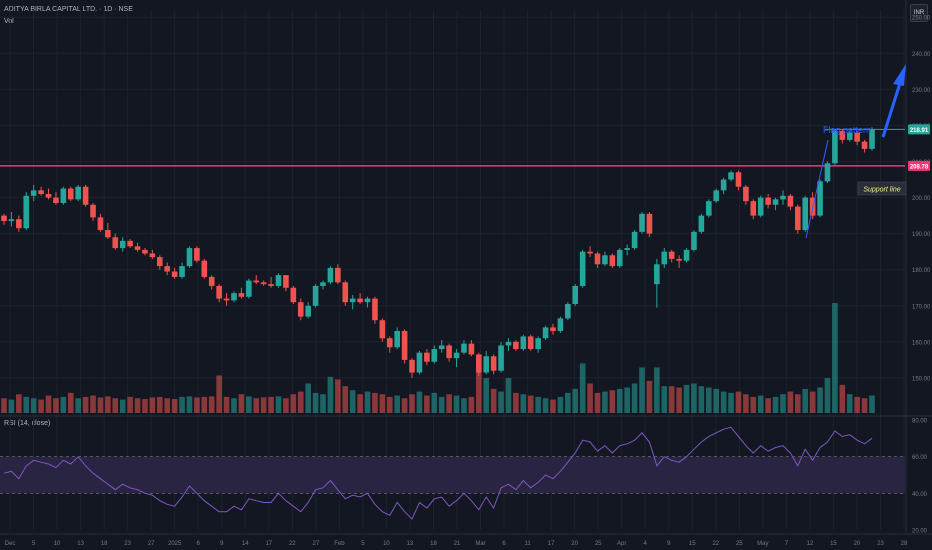 Image resolution: width=932 pixels, height=550 pixels. Describe the element at coordinates (80, 544) in the screenshot. I see `x-tick-label: 13` at that location.